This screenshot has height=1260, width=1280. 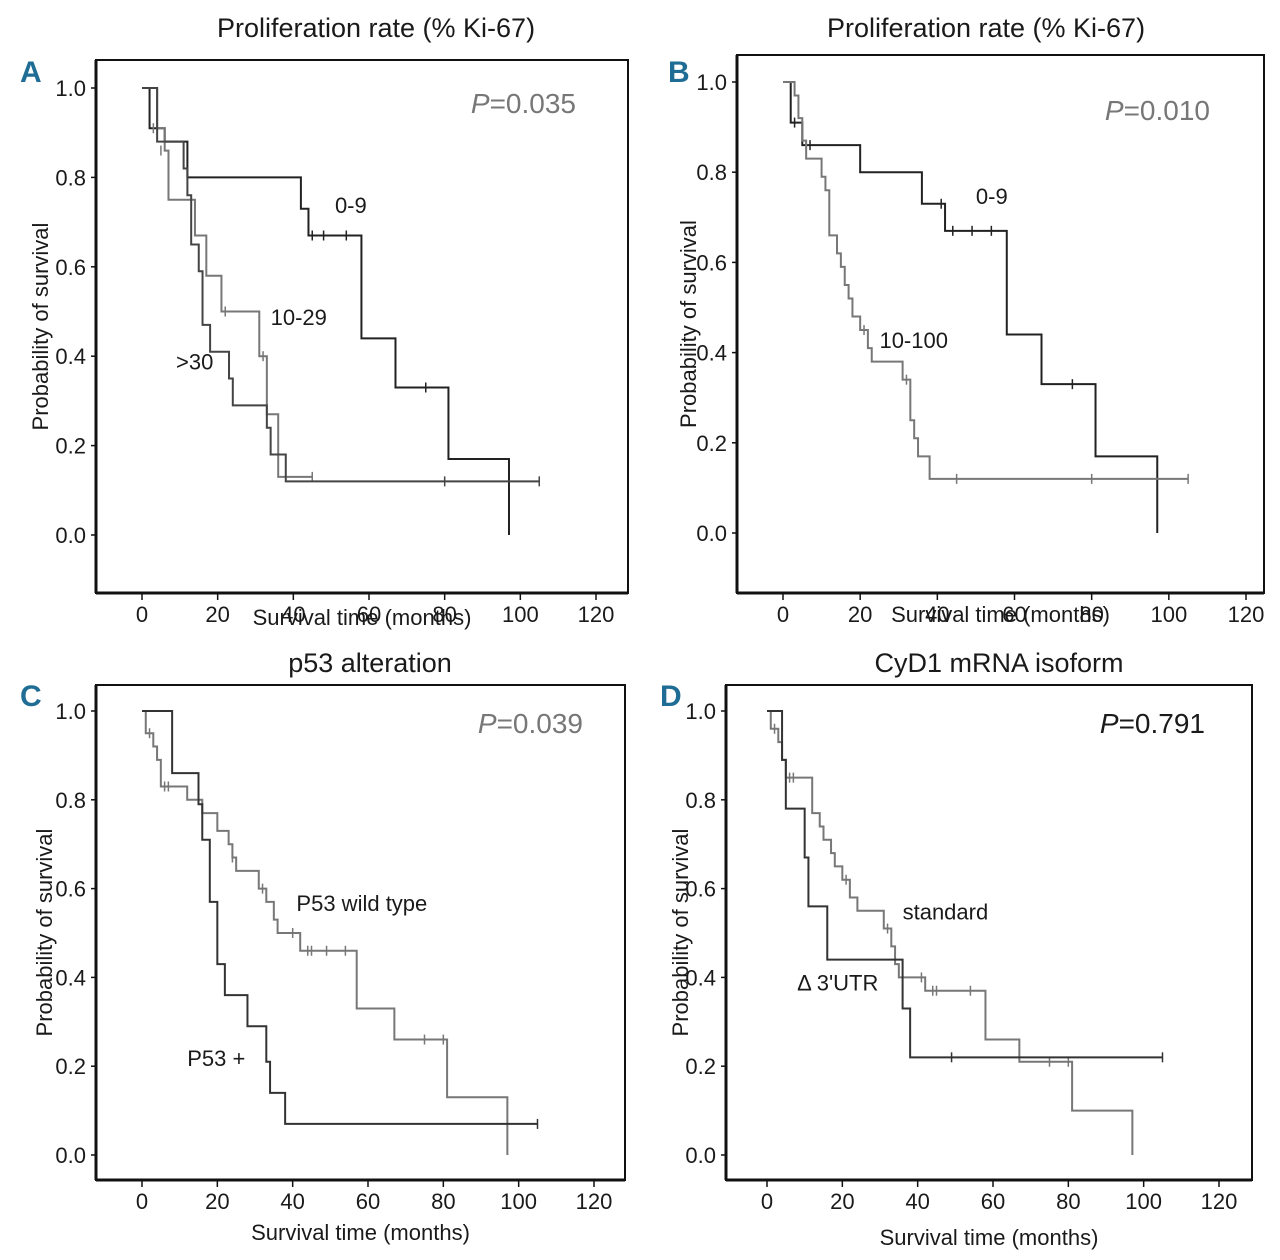 I want to click on p-value-number: =0.035, so click(x=533, y=103).